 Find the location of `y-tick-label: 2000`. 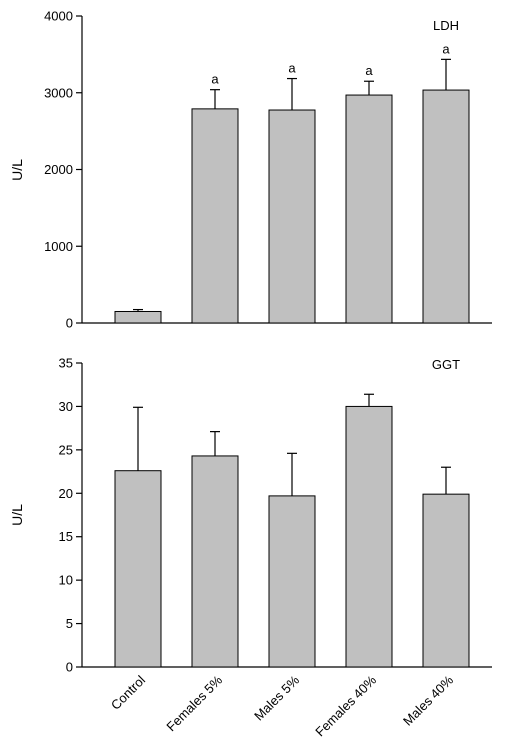

y-tick-label: 2000 is located at coordinates (58, 169).